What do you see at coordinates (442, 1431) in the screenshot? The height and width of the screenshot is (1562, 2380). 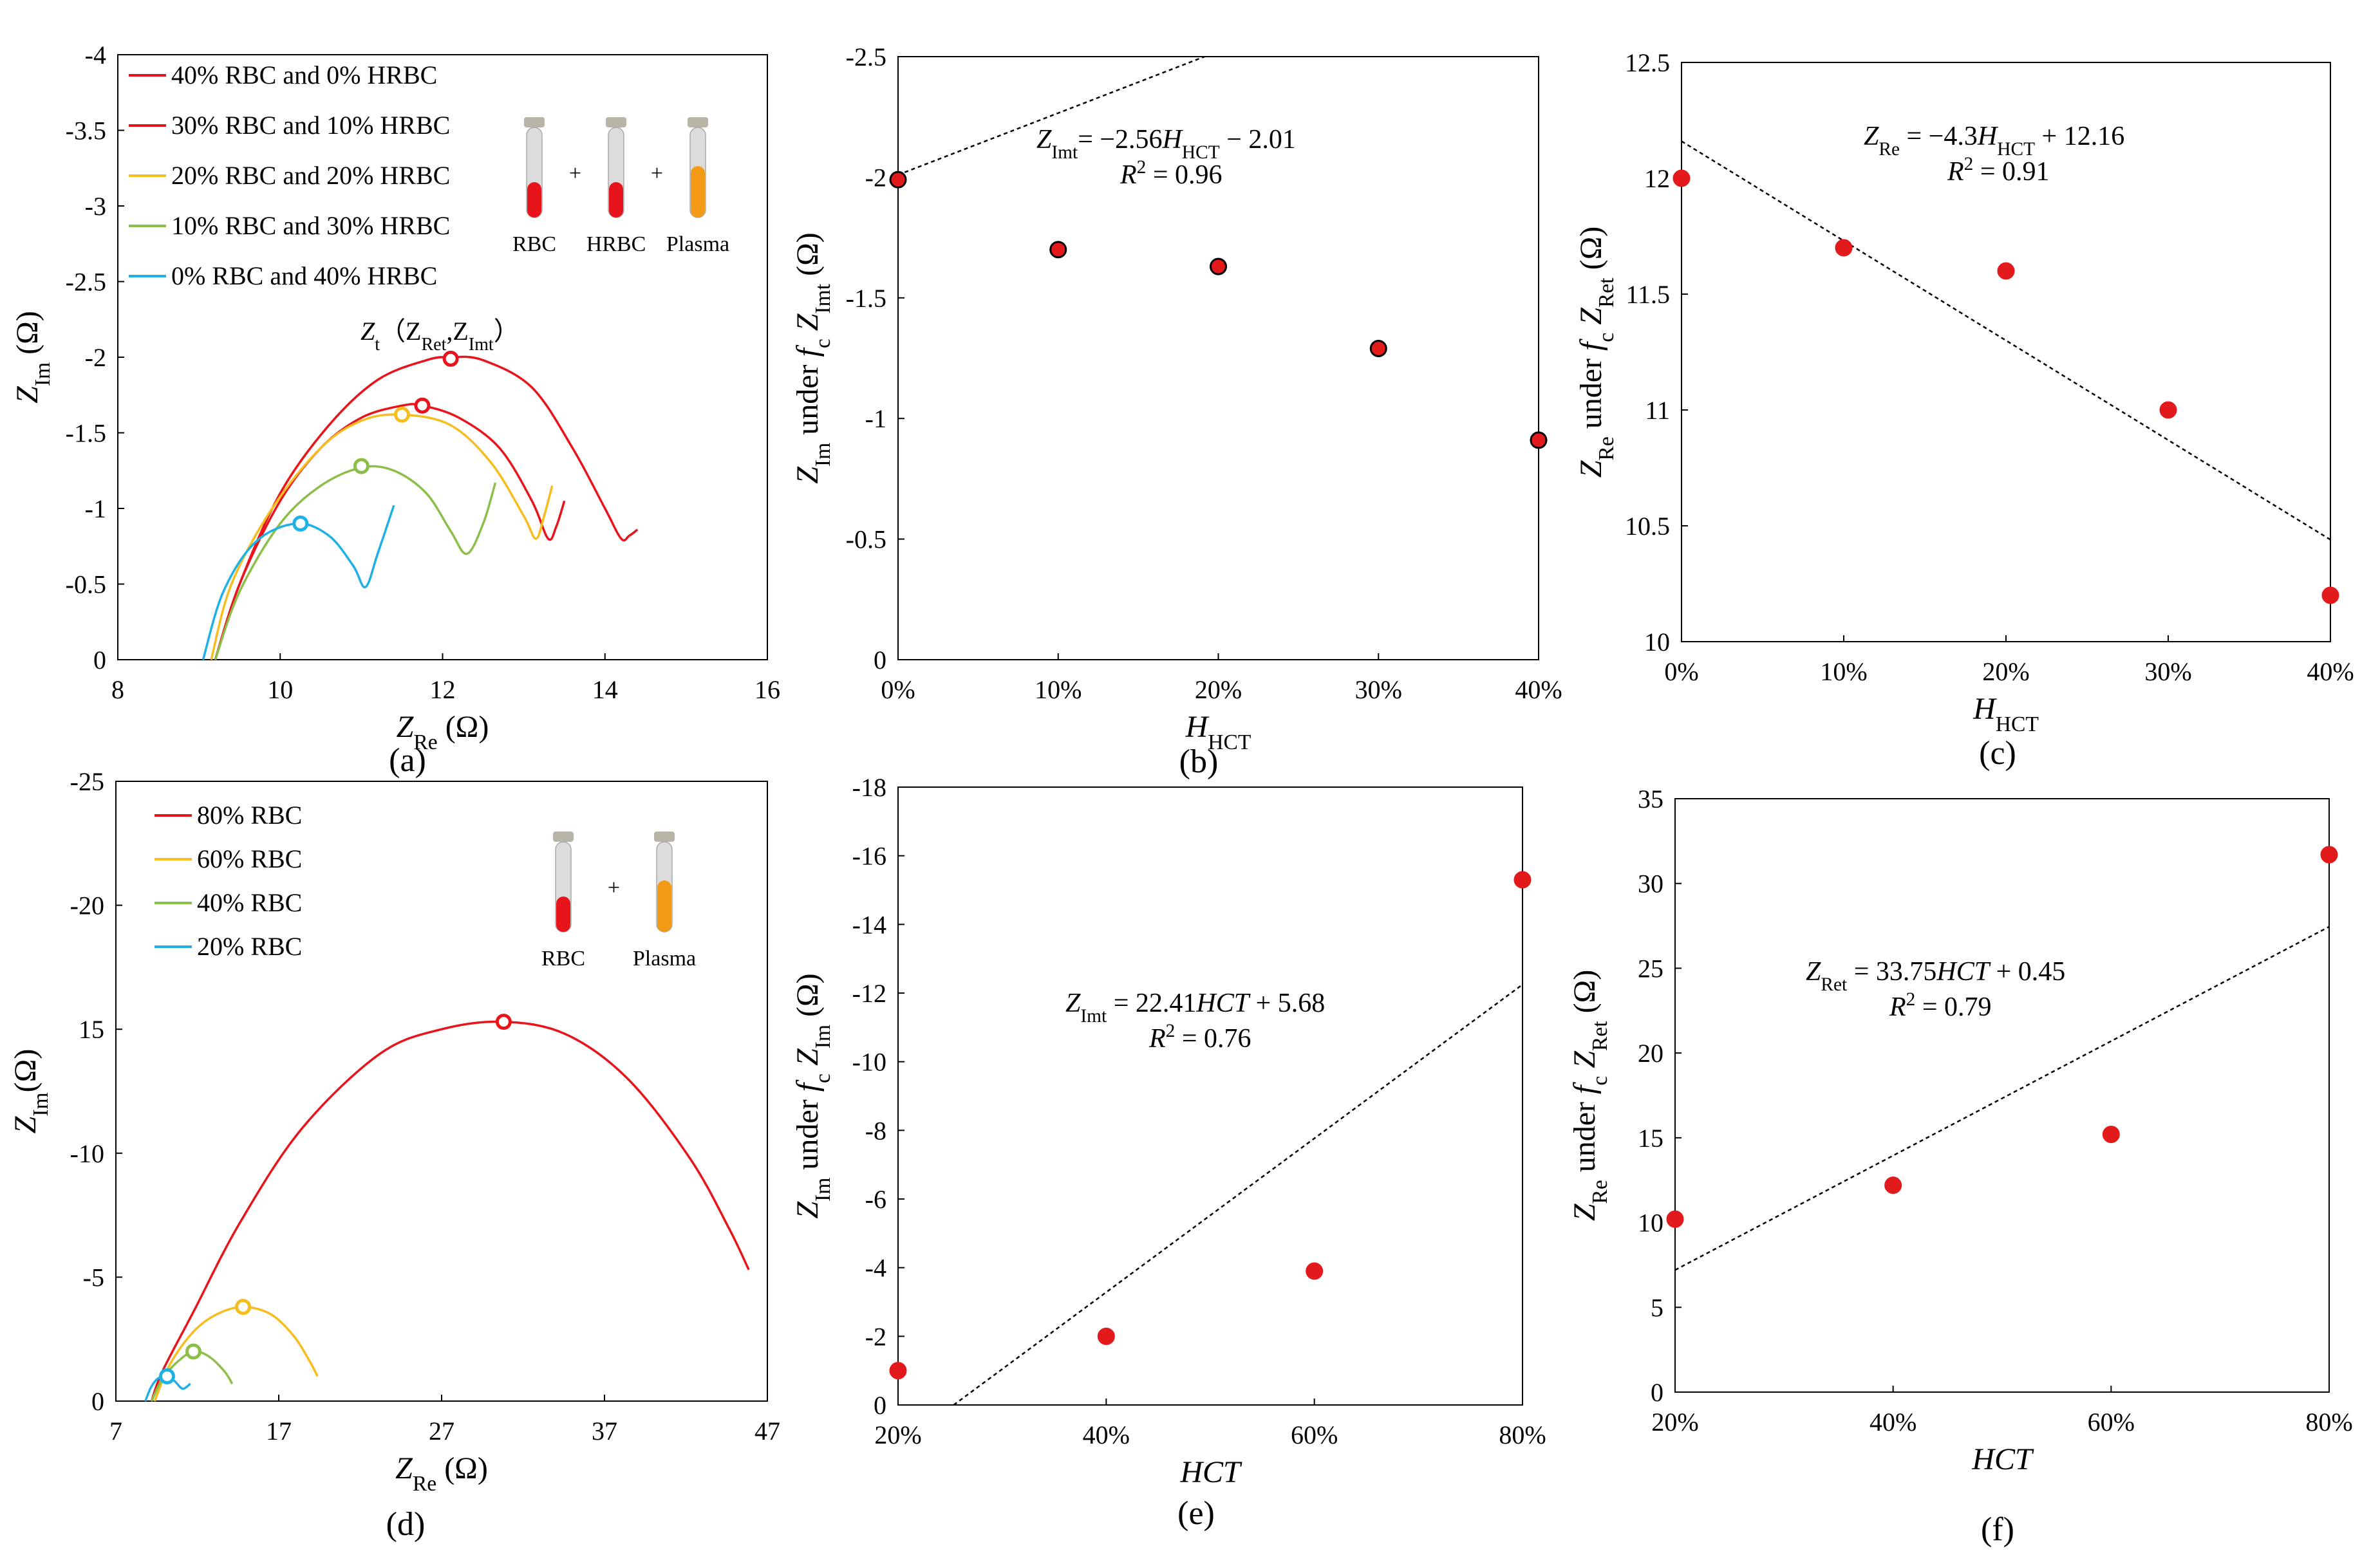 I see `x-tick-label: 27` at bounding box center [442, 1431].